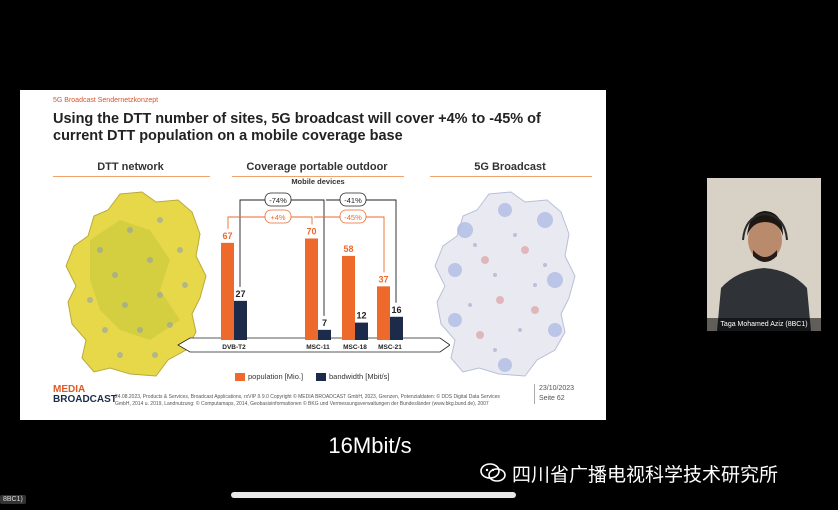 This screenshot has height=510, width=838. What do you see at coordinates (85, 399) in the screenshot?
I see `logo-bottom: BROADCAST` at bounding box center [85, 399].